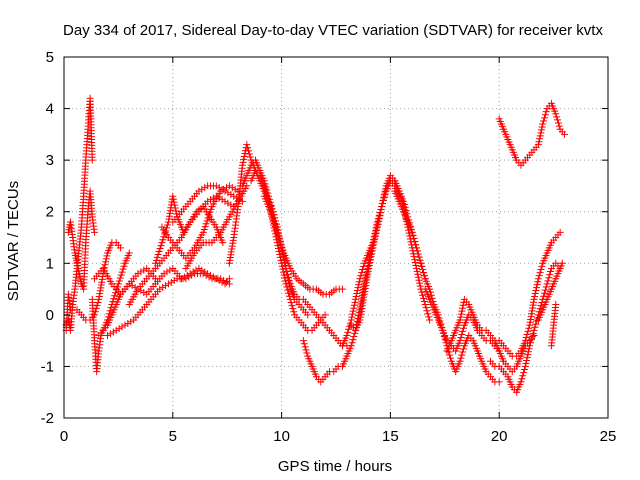 This screenshot has width=640, height=480. I want to click on x-tick-label: 15, so click(390, 436).